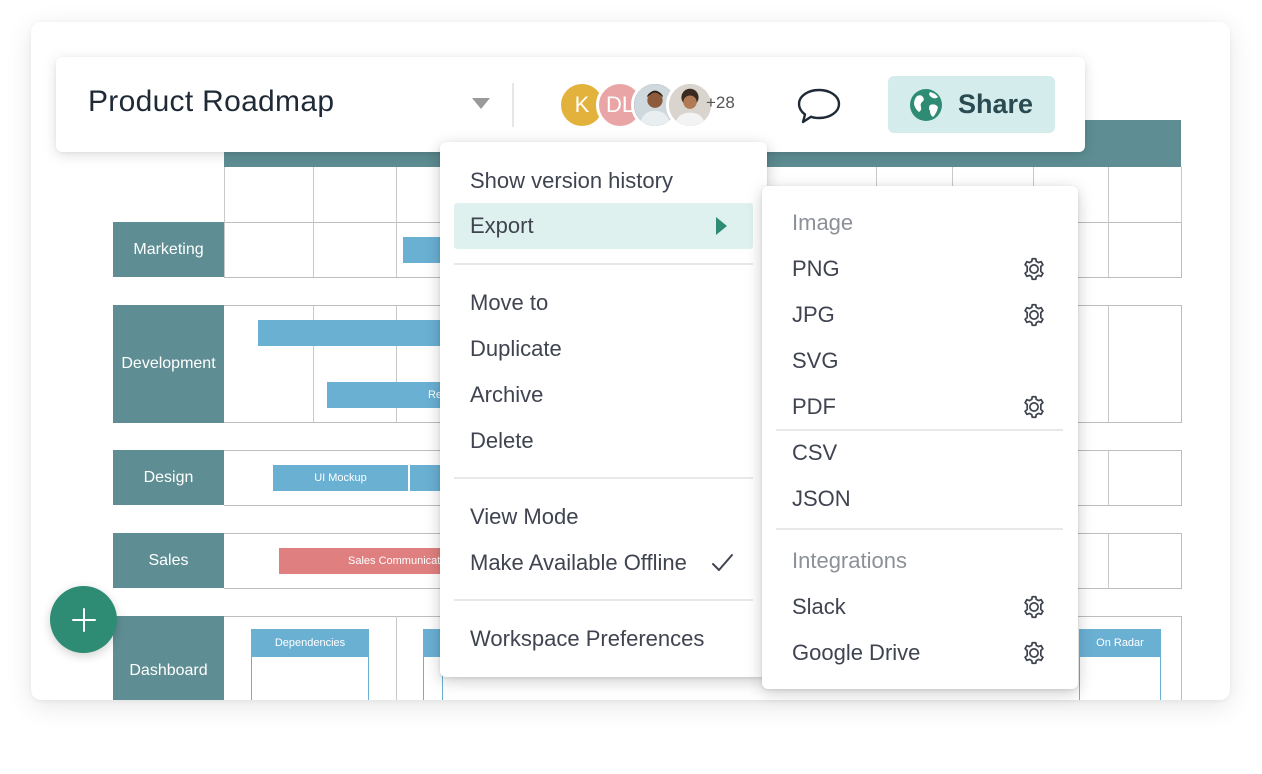 This screenshot has height=774, width=1262. I want to click on export-jpg: JPG, so click(813, 314).